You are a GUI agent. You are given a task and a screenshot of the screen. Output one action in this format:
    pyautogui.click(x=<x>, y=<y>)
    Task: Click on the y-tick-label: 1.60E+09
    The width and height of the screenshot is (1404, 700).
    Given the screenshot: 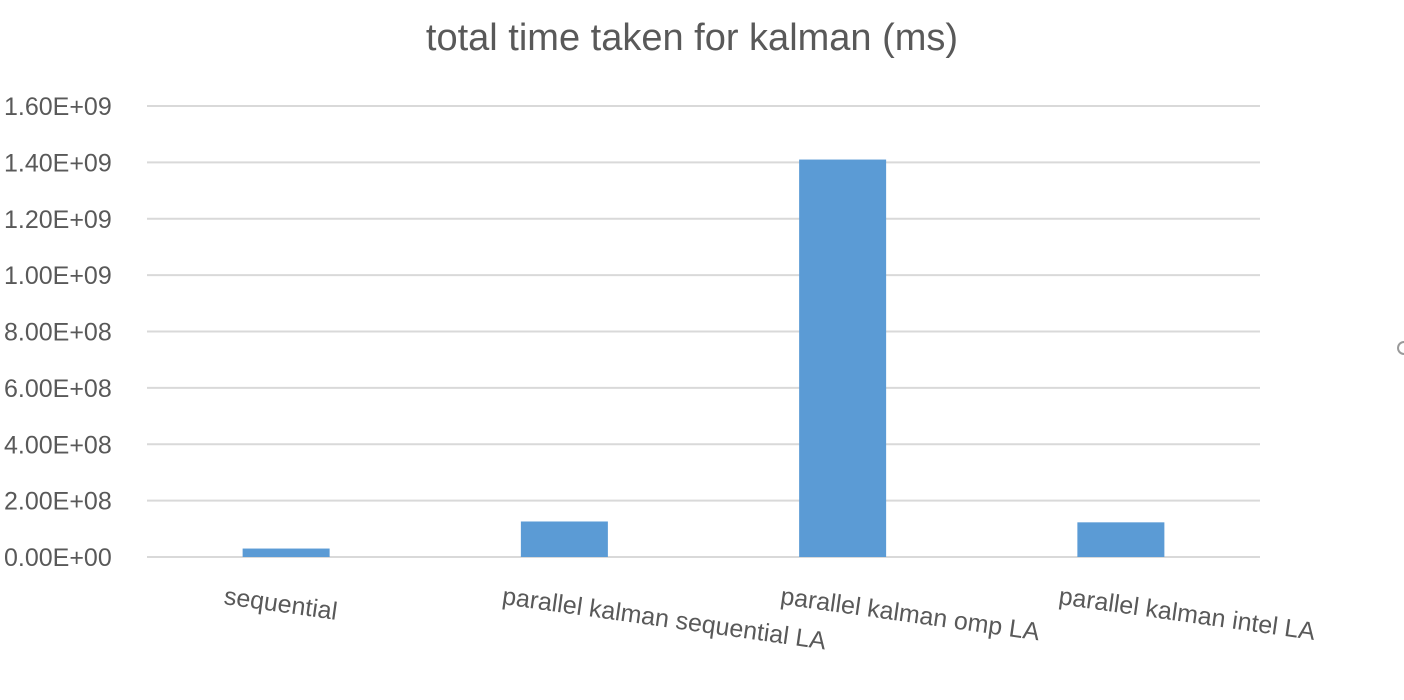 What is the action you would take?
    pyautogui.click(x=58, y=107)
    